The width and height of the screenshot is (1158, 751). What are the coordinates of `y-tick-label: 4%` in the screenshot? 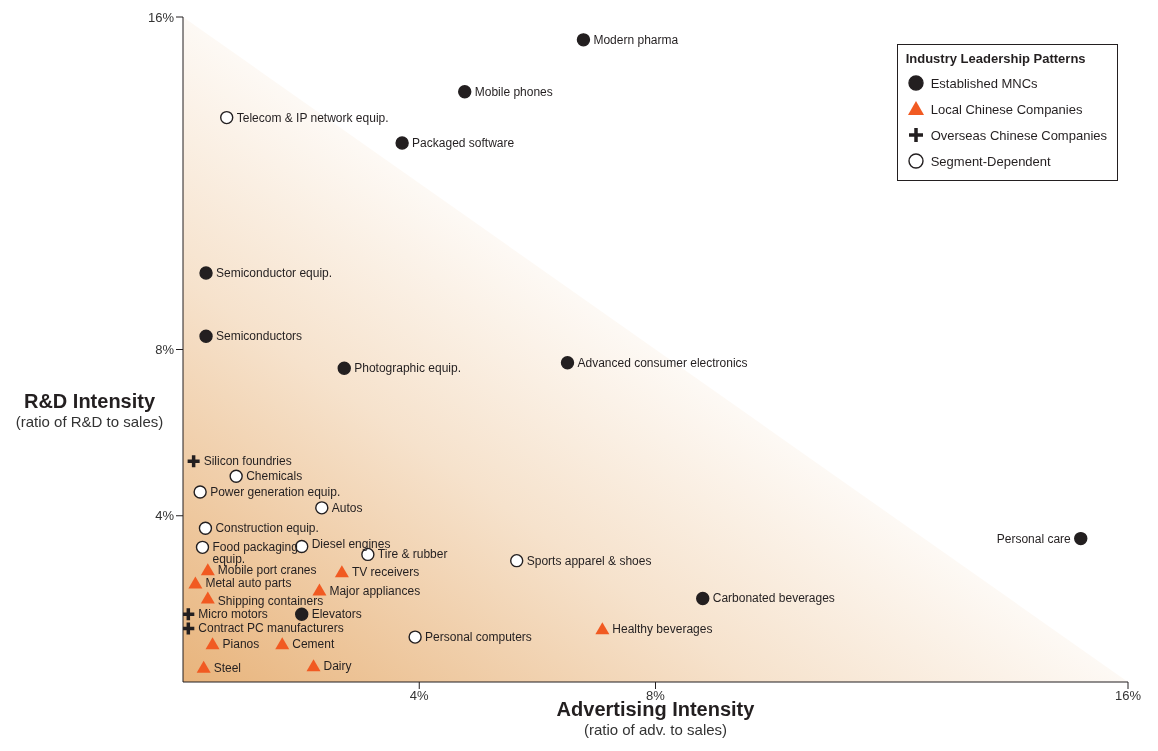 It's located at (165, 516).